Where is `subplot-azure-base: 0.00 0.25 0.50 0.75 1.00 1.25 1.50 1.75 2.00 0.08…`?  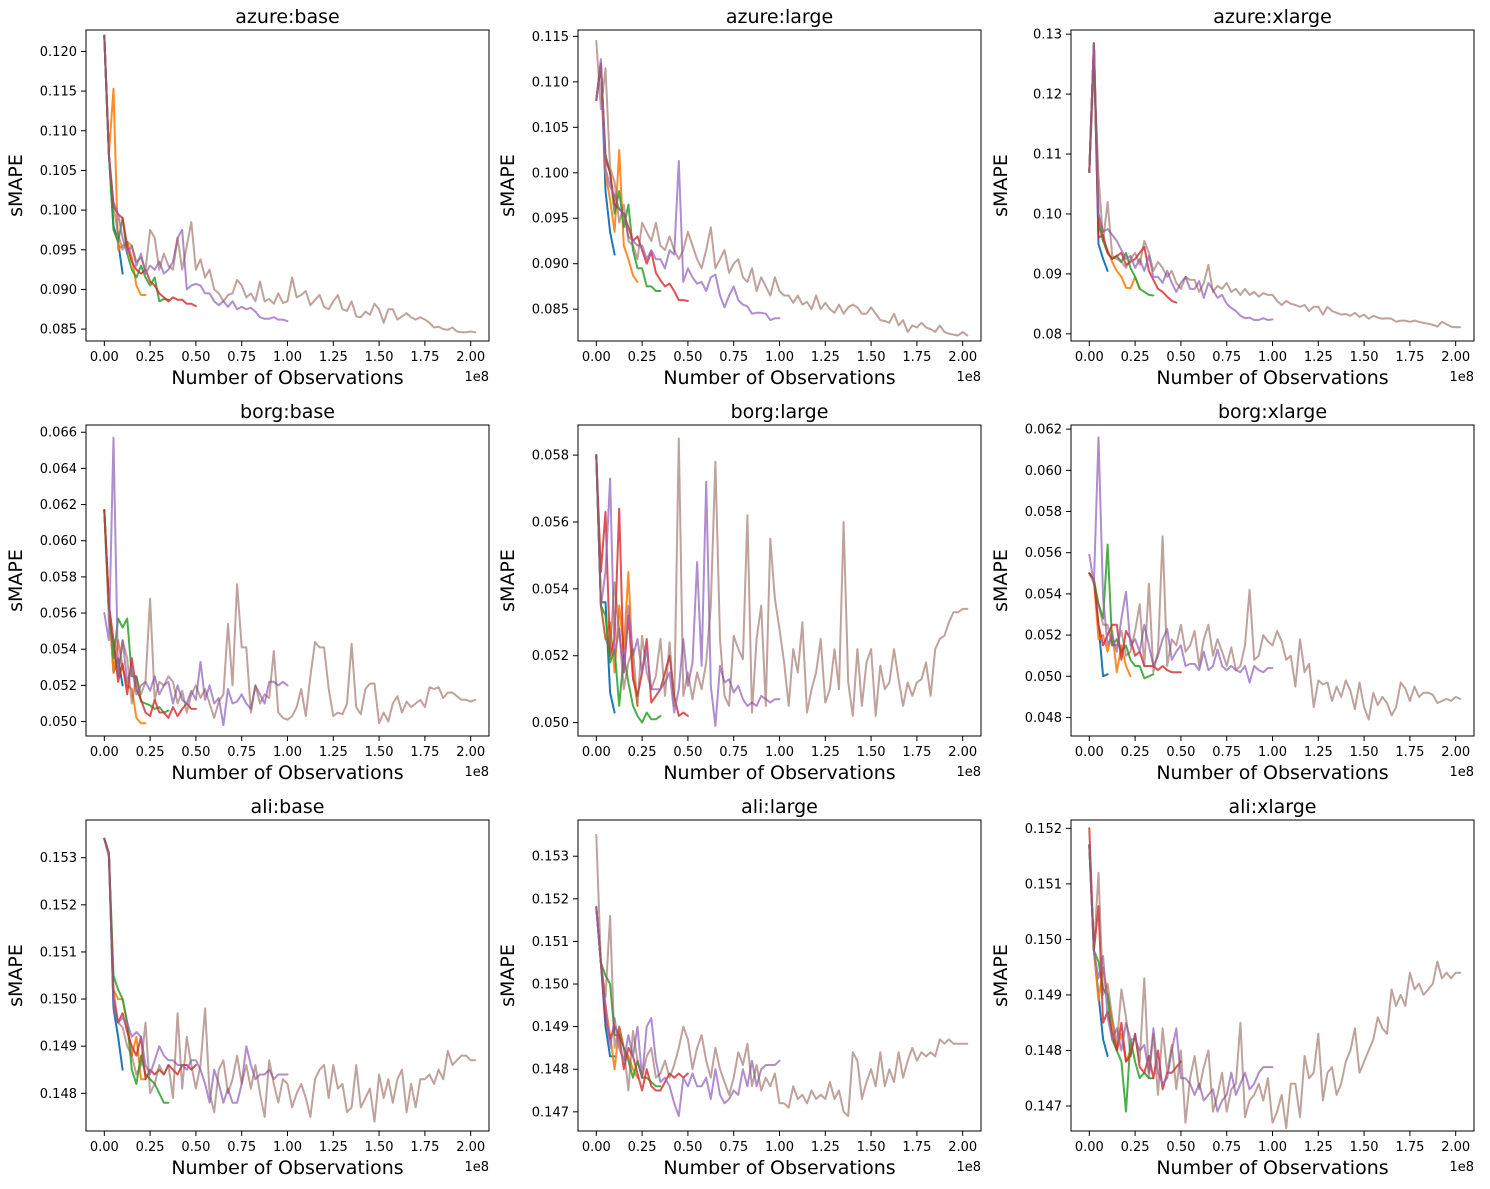 subplot-azure-base: 0.00 0.25 0.50 0.75 1.00 1.25 1.50 1.75 2.00 0.08… is located at coordinates (247, 197).